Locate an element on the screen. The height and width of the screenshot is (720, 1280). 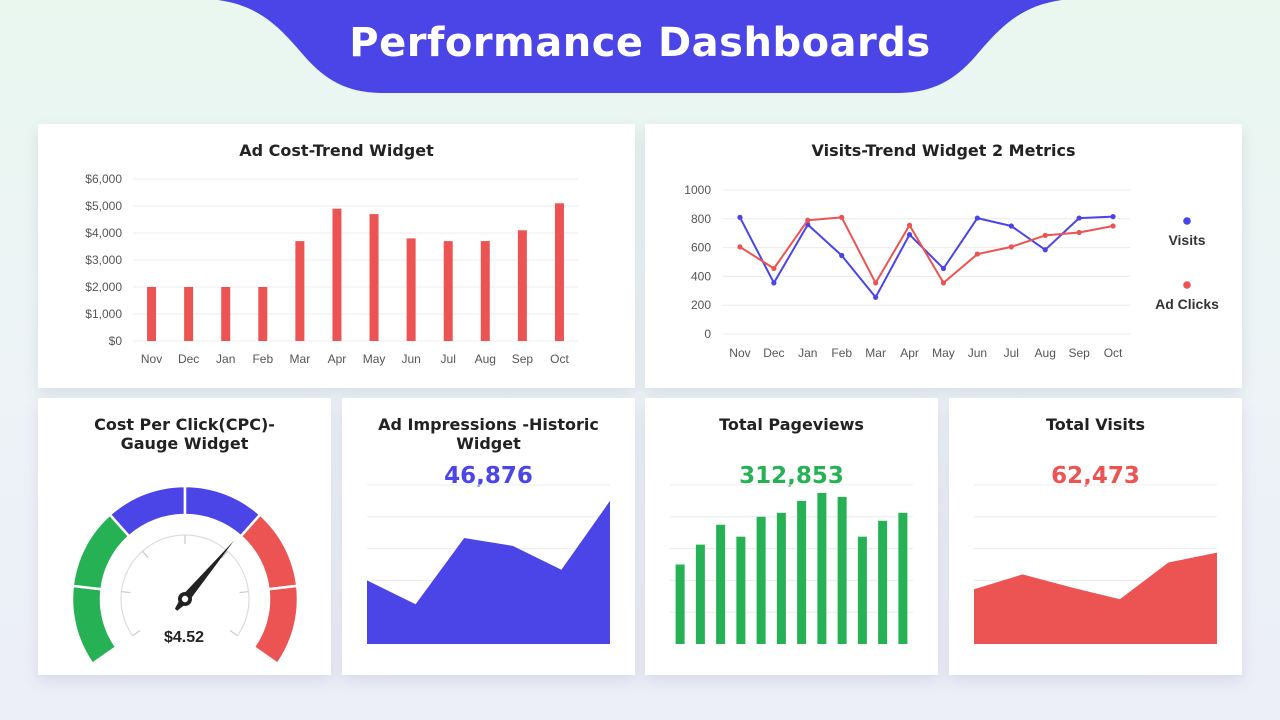
page-title: Performance Dashboards is located at coordinates (640, 43).